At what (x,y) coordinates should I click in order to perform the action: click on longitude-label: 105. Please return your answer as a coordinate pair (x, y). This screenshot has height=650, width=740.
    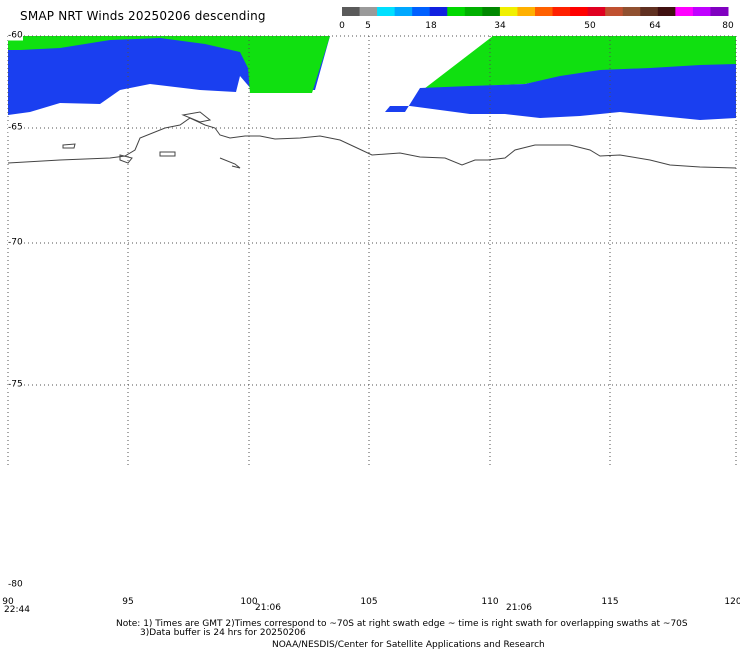
    Looking at the image, I should click on (369, 602).